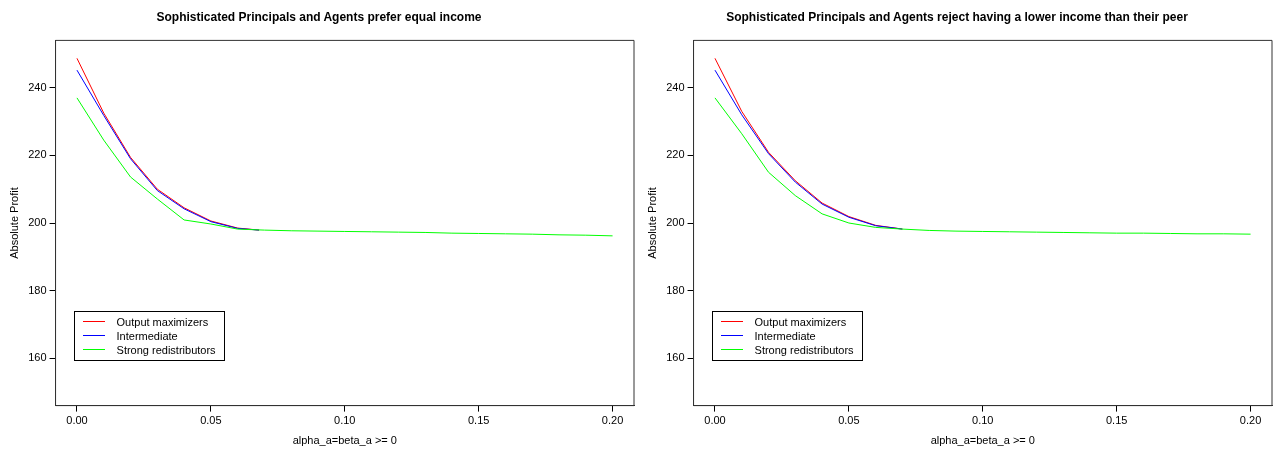  I want to click on chart-title: Sophisticated Principals and Agents reject having a lower income than their peer, so click(957, 16).